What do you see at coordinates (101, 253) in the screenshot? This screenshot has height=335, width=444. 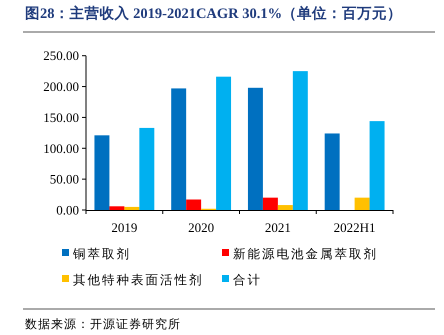 I see `legend-label: 铜萃取剂` at bounding box center [101, 253].